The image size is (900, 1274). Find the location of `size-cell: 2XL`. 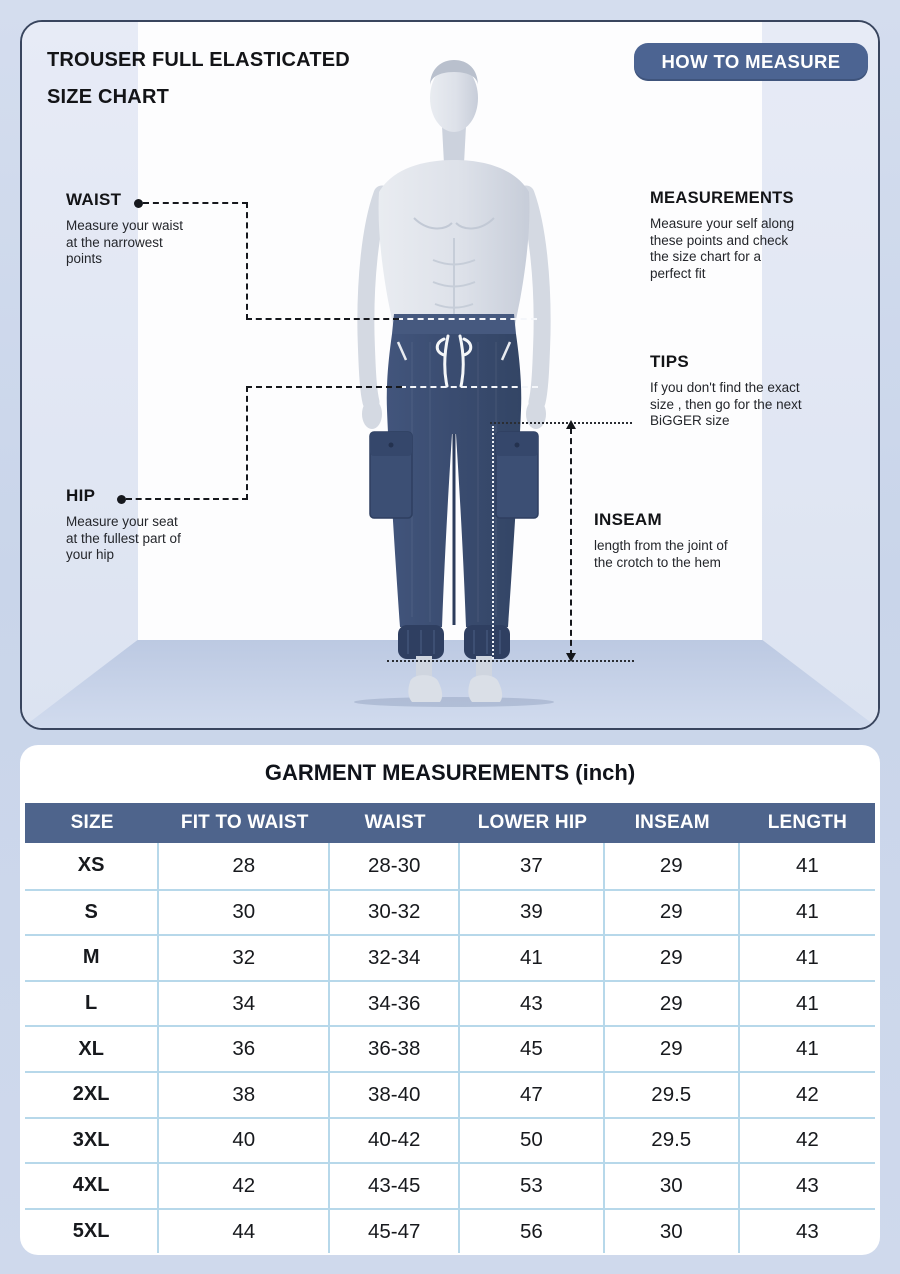

size-cell: 2XL is located at coordinates (92, 1094).